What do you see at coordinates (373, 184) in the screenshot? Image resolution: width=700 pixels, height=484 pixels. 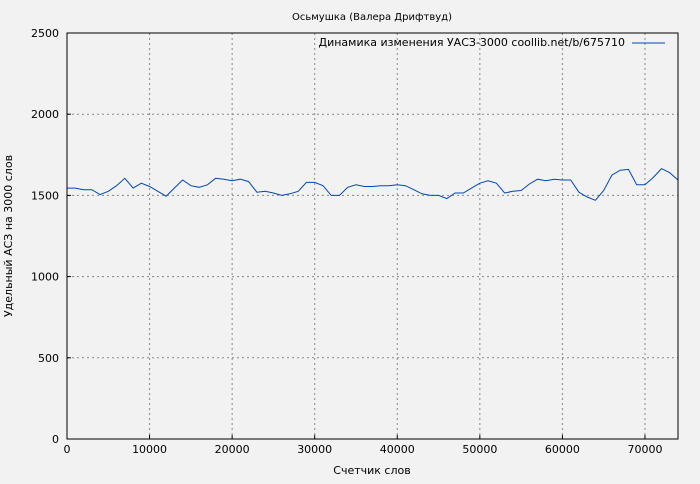 I see `series-line` at bounding box center [373, 184].